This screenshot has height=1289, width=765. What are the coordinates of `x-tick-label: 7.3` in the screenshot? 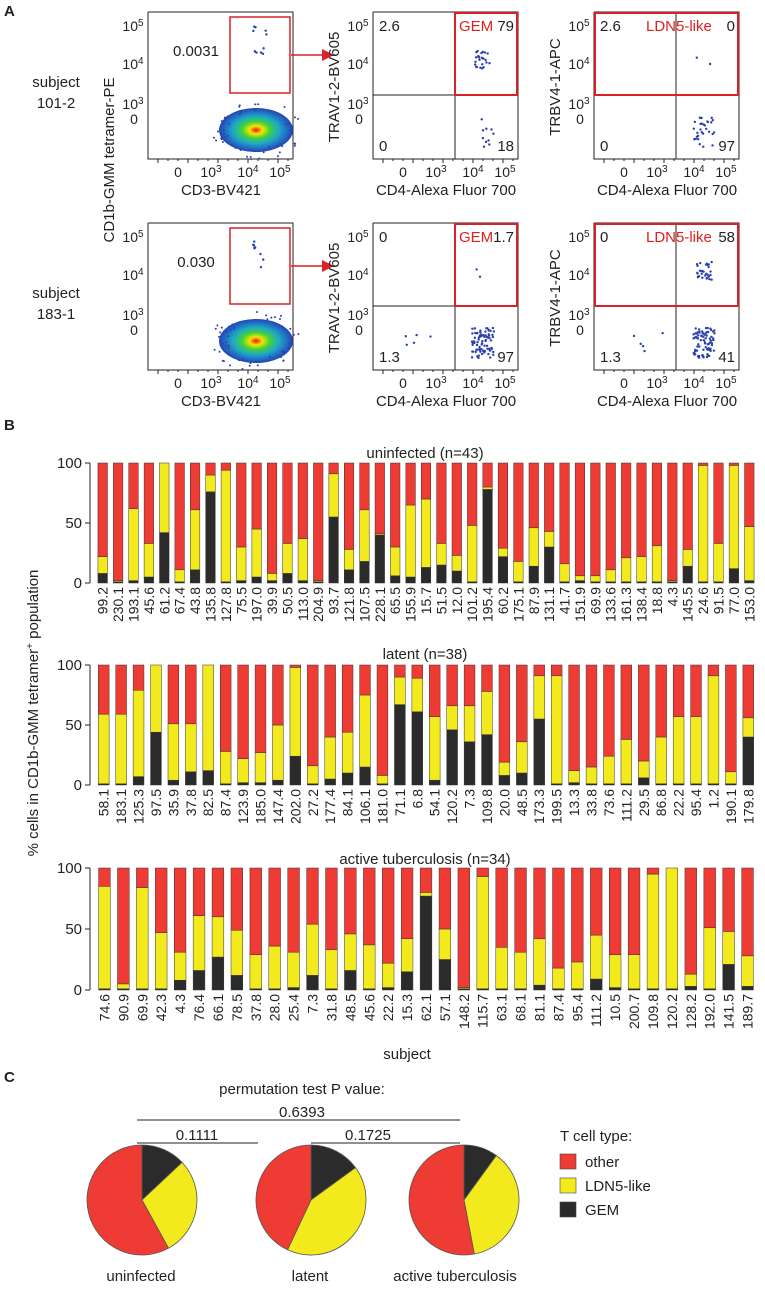 It's located at (470, 799).